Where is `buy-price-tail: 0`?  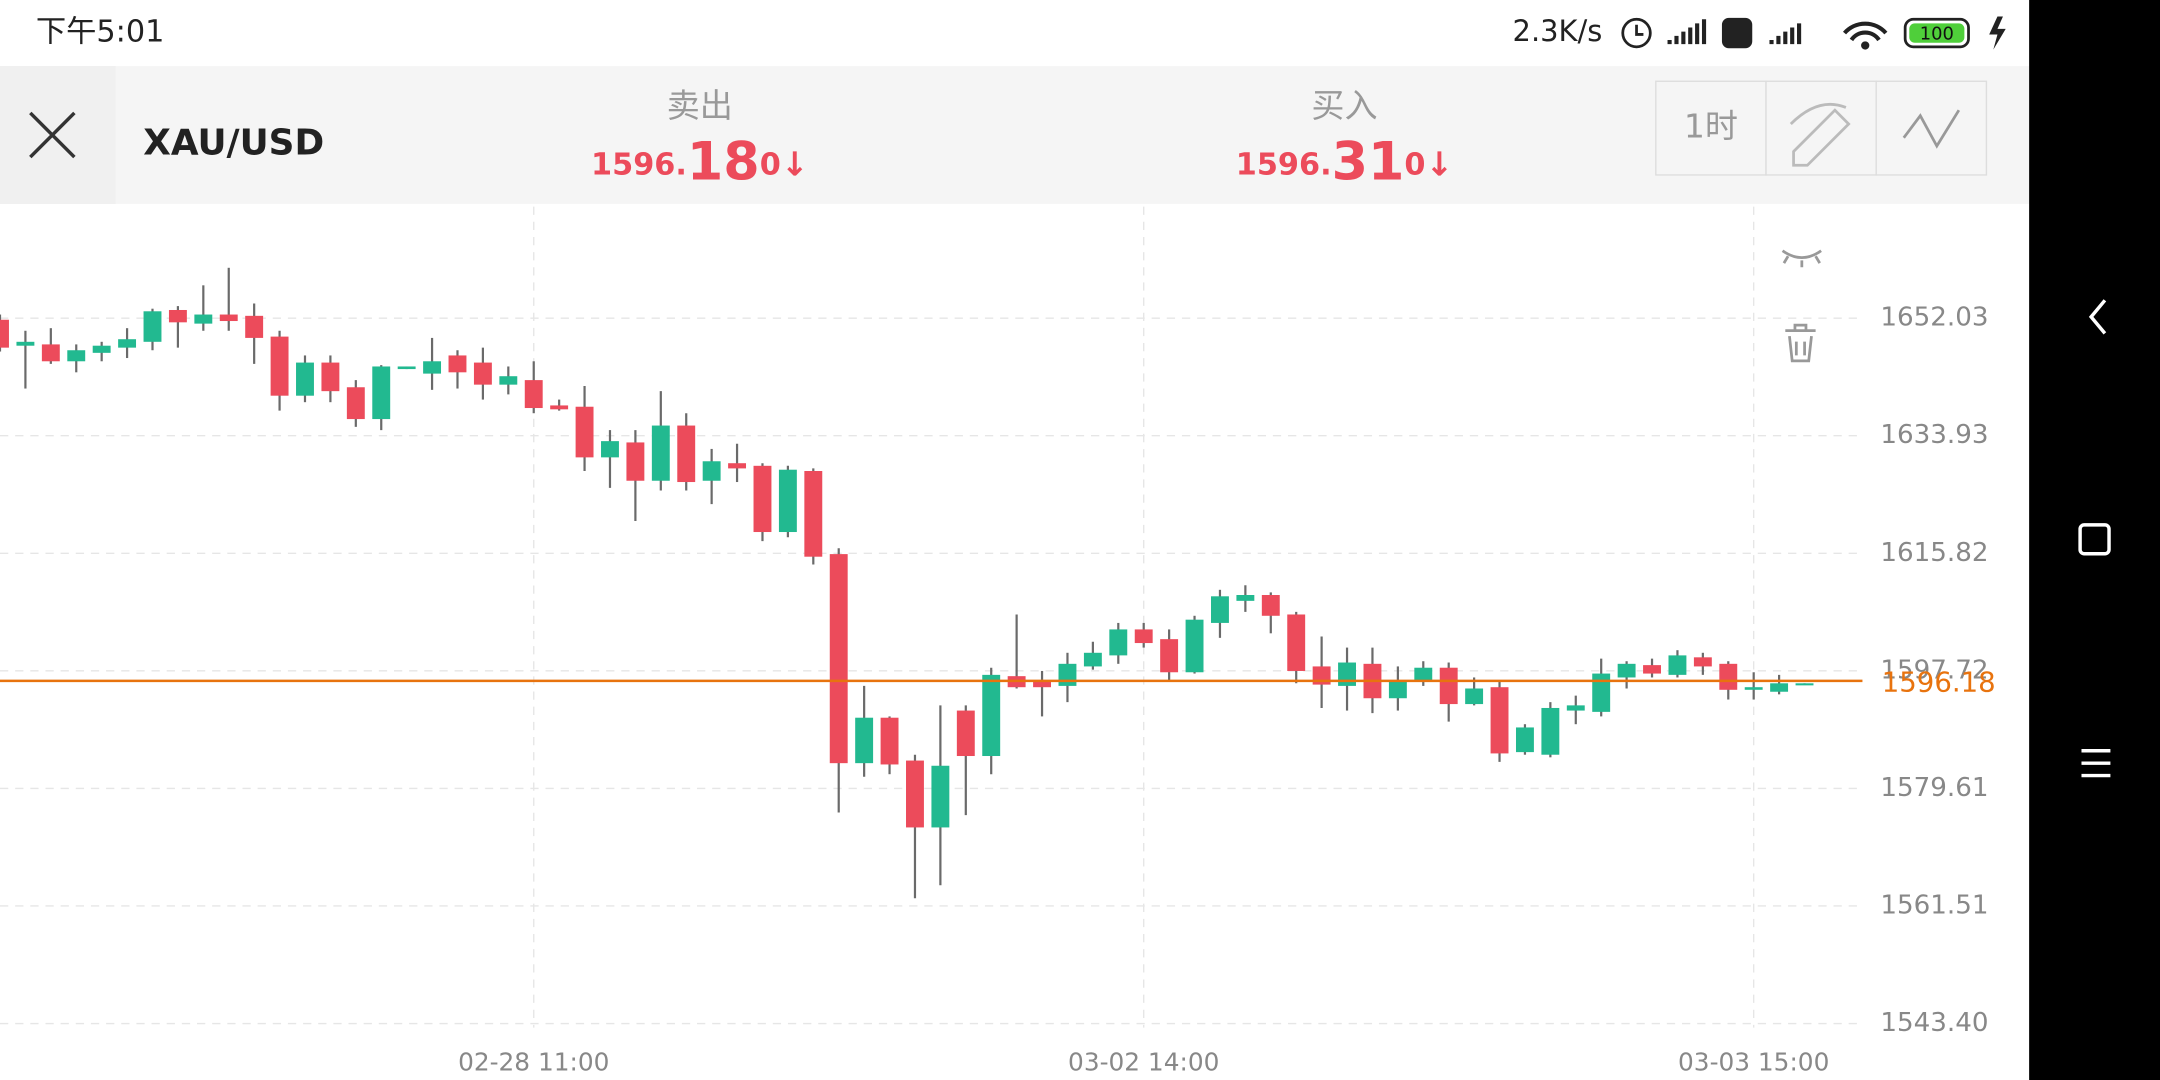 buy-price-tail: 0 is located at coordinates (1414, 164).